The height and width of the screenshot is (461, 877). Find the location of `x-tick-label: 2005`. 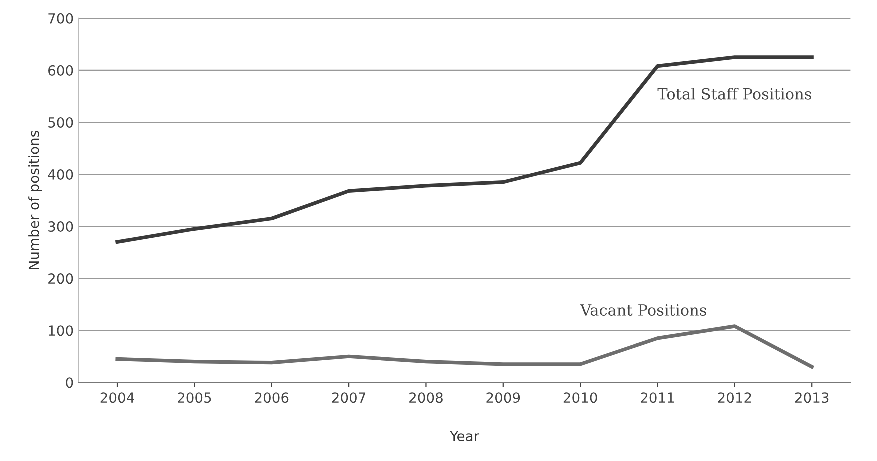

x-tick-label: 2005 is located at coordinates (195, 398).